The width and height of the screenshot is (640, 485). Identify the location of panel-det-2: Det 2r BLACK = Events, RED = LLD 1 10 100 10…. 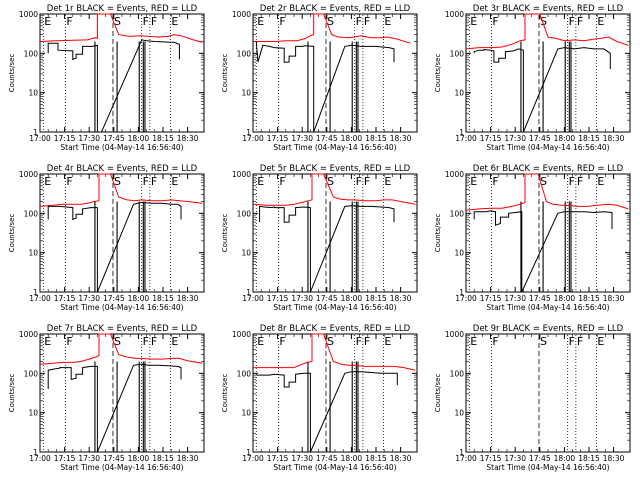
(319, 78).